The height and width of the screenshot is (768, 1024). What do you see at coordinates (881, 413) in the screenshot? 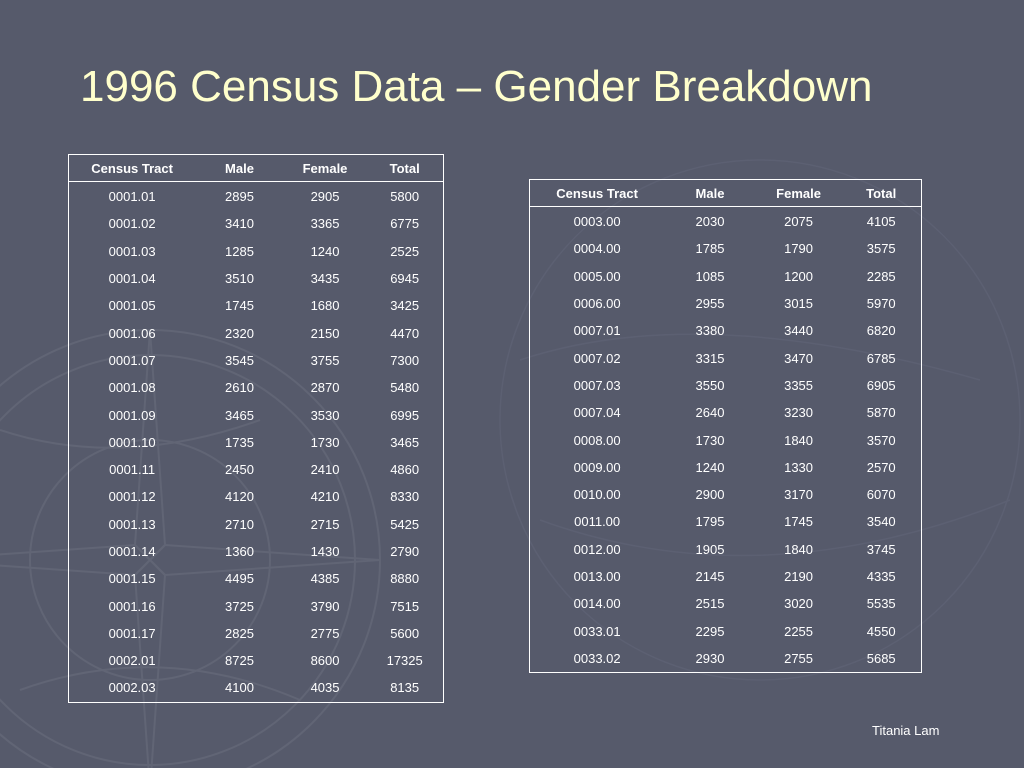
I see `cell-total: 5870` at bounding box center [881, 413].